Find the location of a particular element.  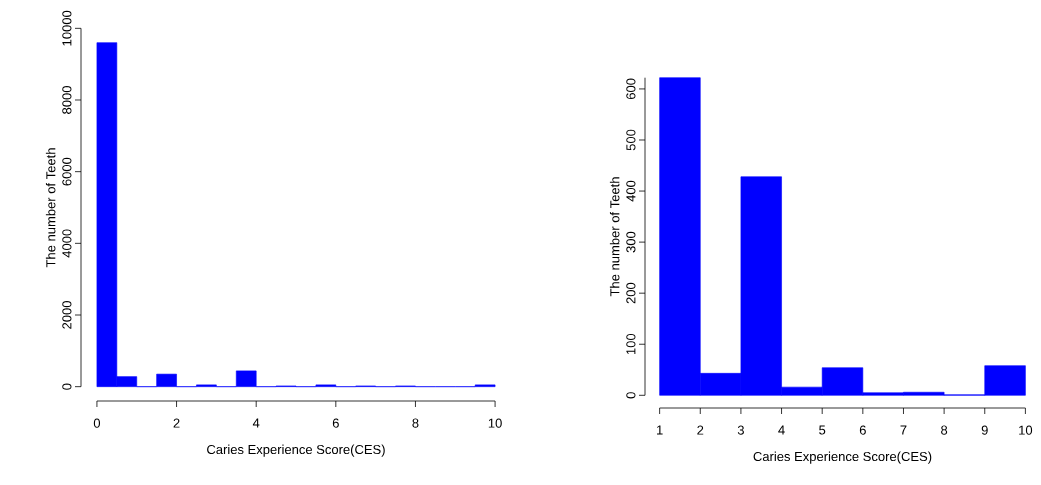

x-tick-label: 9 is located at coordinates (984, 430).